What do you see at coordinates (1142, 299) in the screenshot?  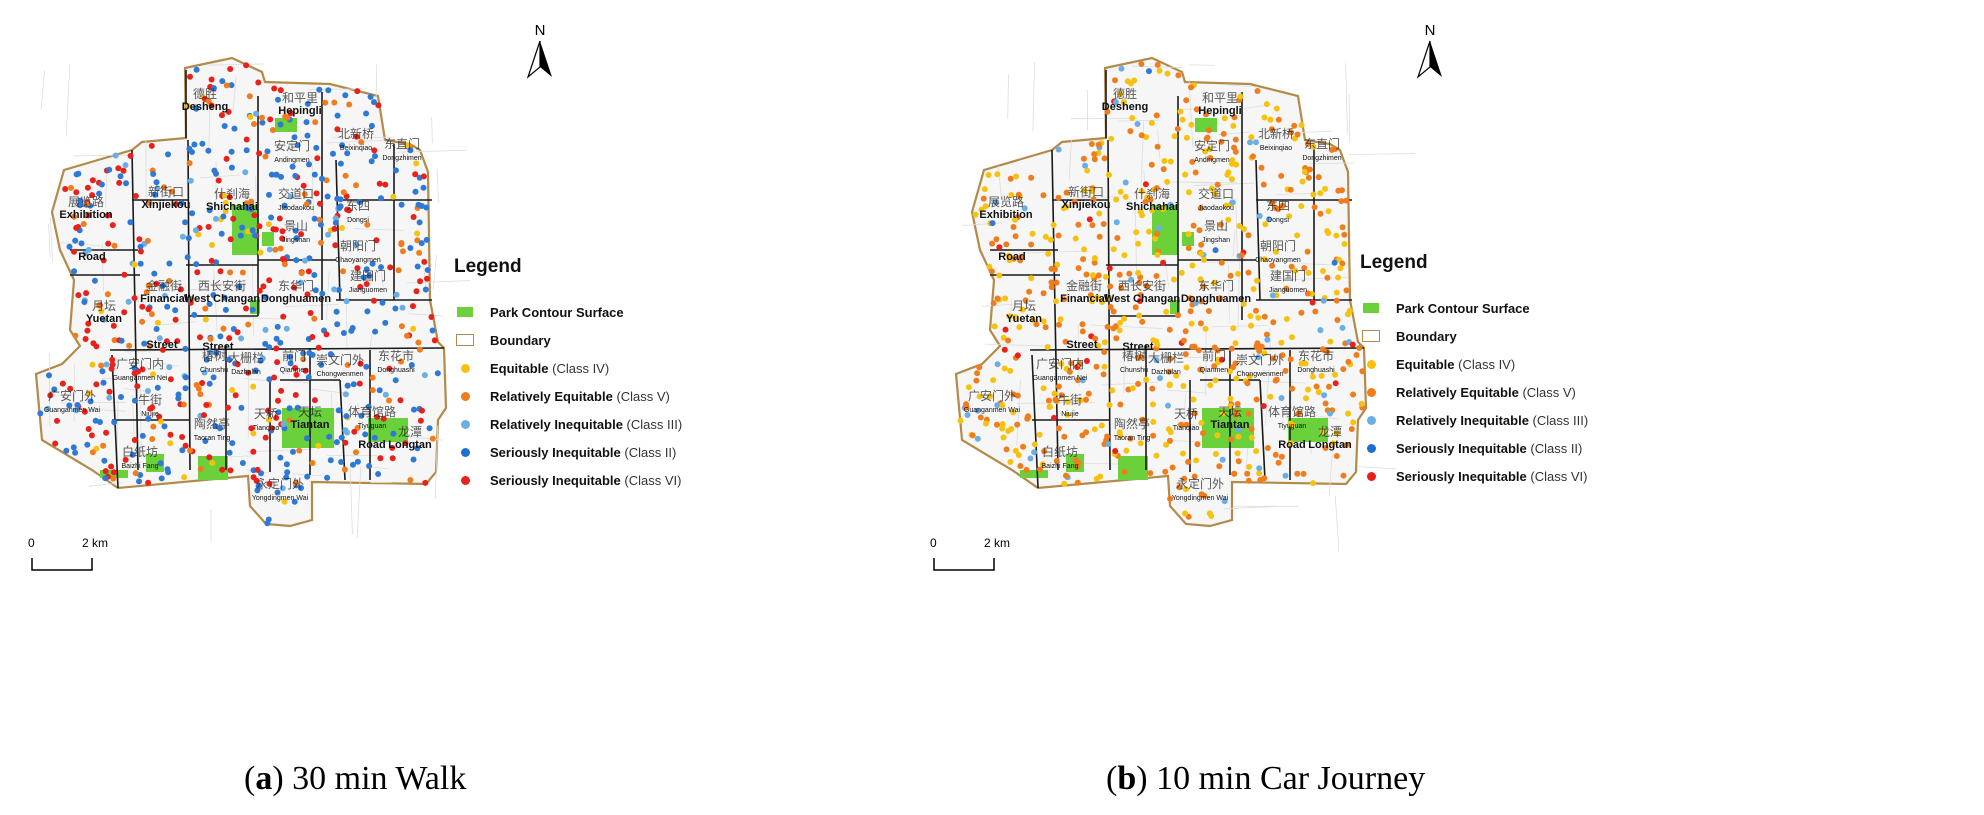 I see `district-label: West Changan` at bounding box center [1142, 299].